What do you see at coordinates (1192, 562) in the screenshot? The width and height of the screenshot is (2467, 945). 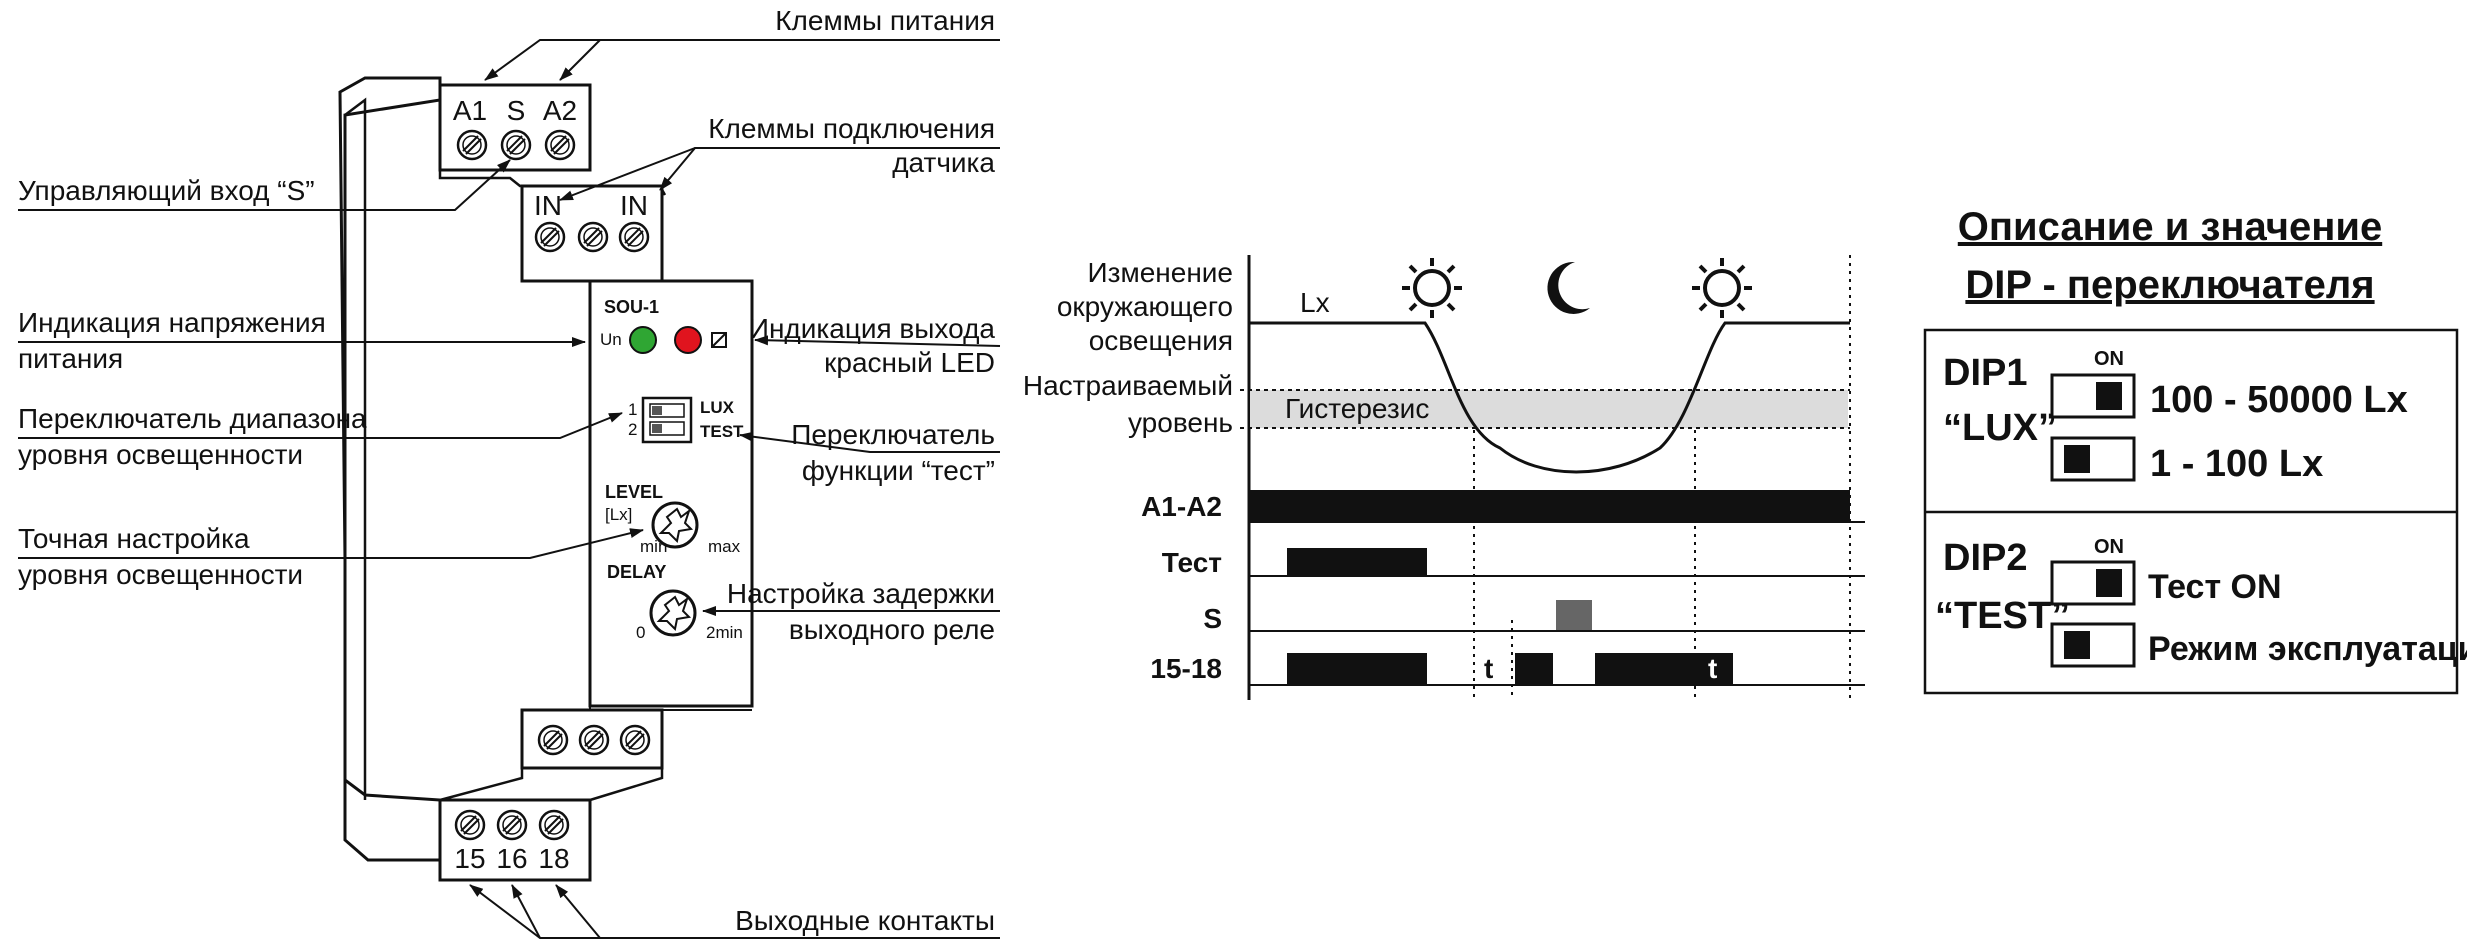 I see `row-test: Тест` at bounding box center [1192, 562].